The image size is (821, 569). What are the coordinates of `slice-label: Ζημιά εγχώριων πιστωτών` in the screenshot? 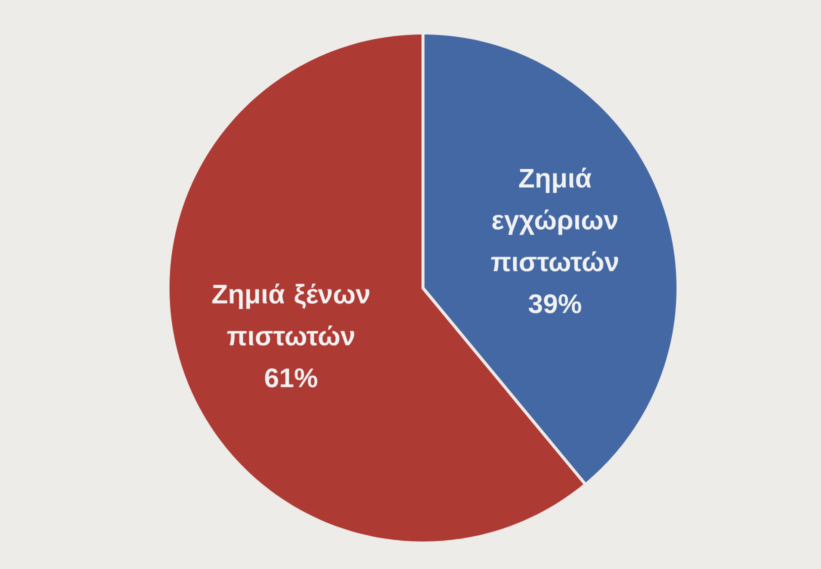 It's located at (554, 220).